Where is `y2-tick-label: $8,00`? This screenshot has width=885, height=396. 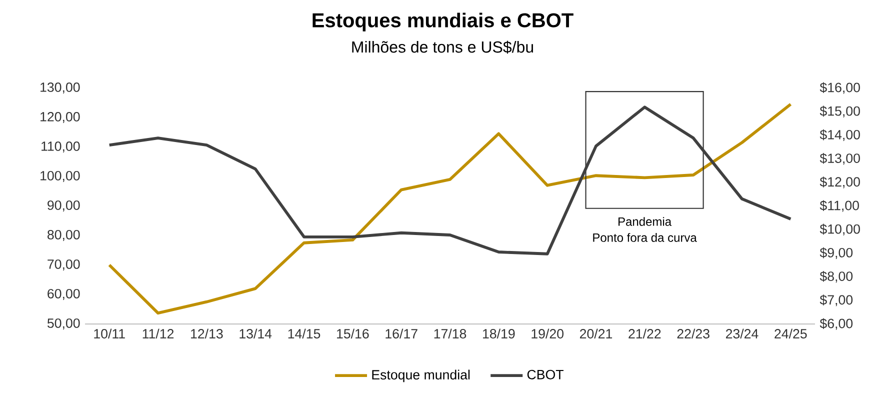 y2-tick-label: $8,00 is located at coordinates (836, 277).